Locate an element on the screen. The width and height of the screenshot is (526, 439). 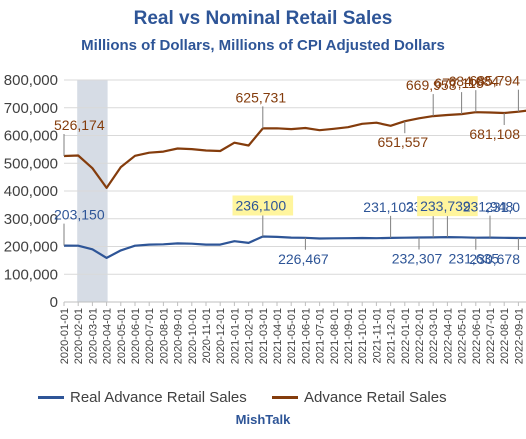
data-label: 236,100 is located at coordinates (261, 205).